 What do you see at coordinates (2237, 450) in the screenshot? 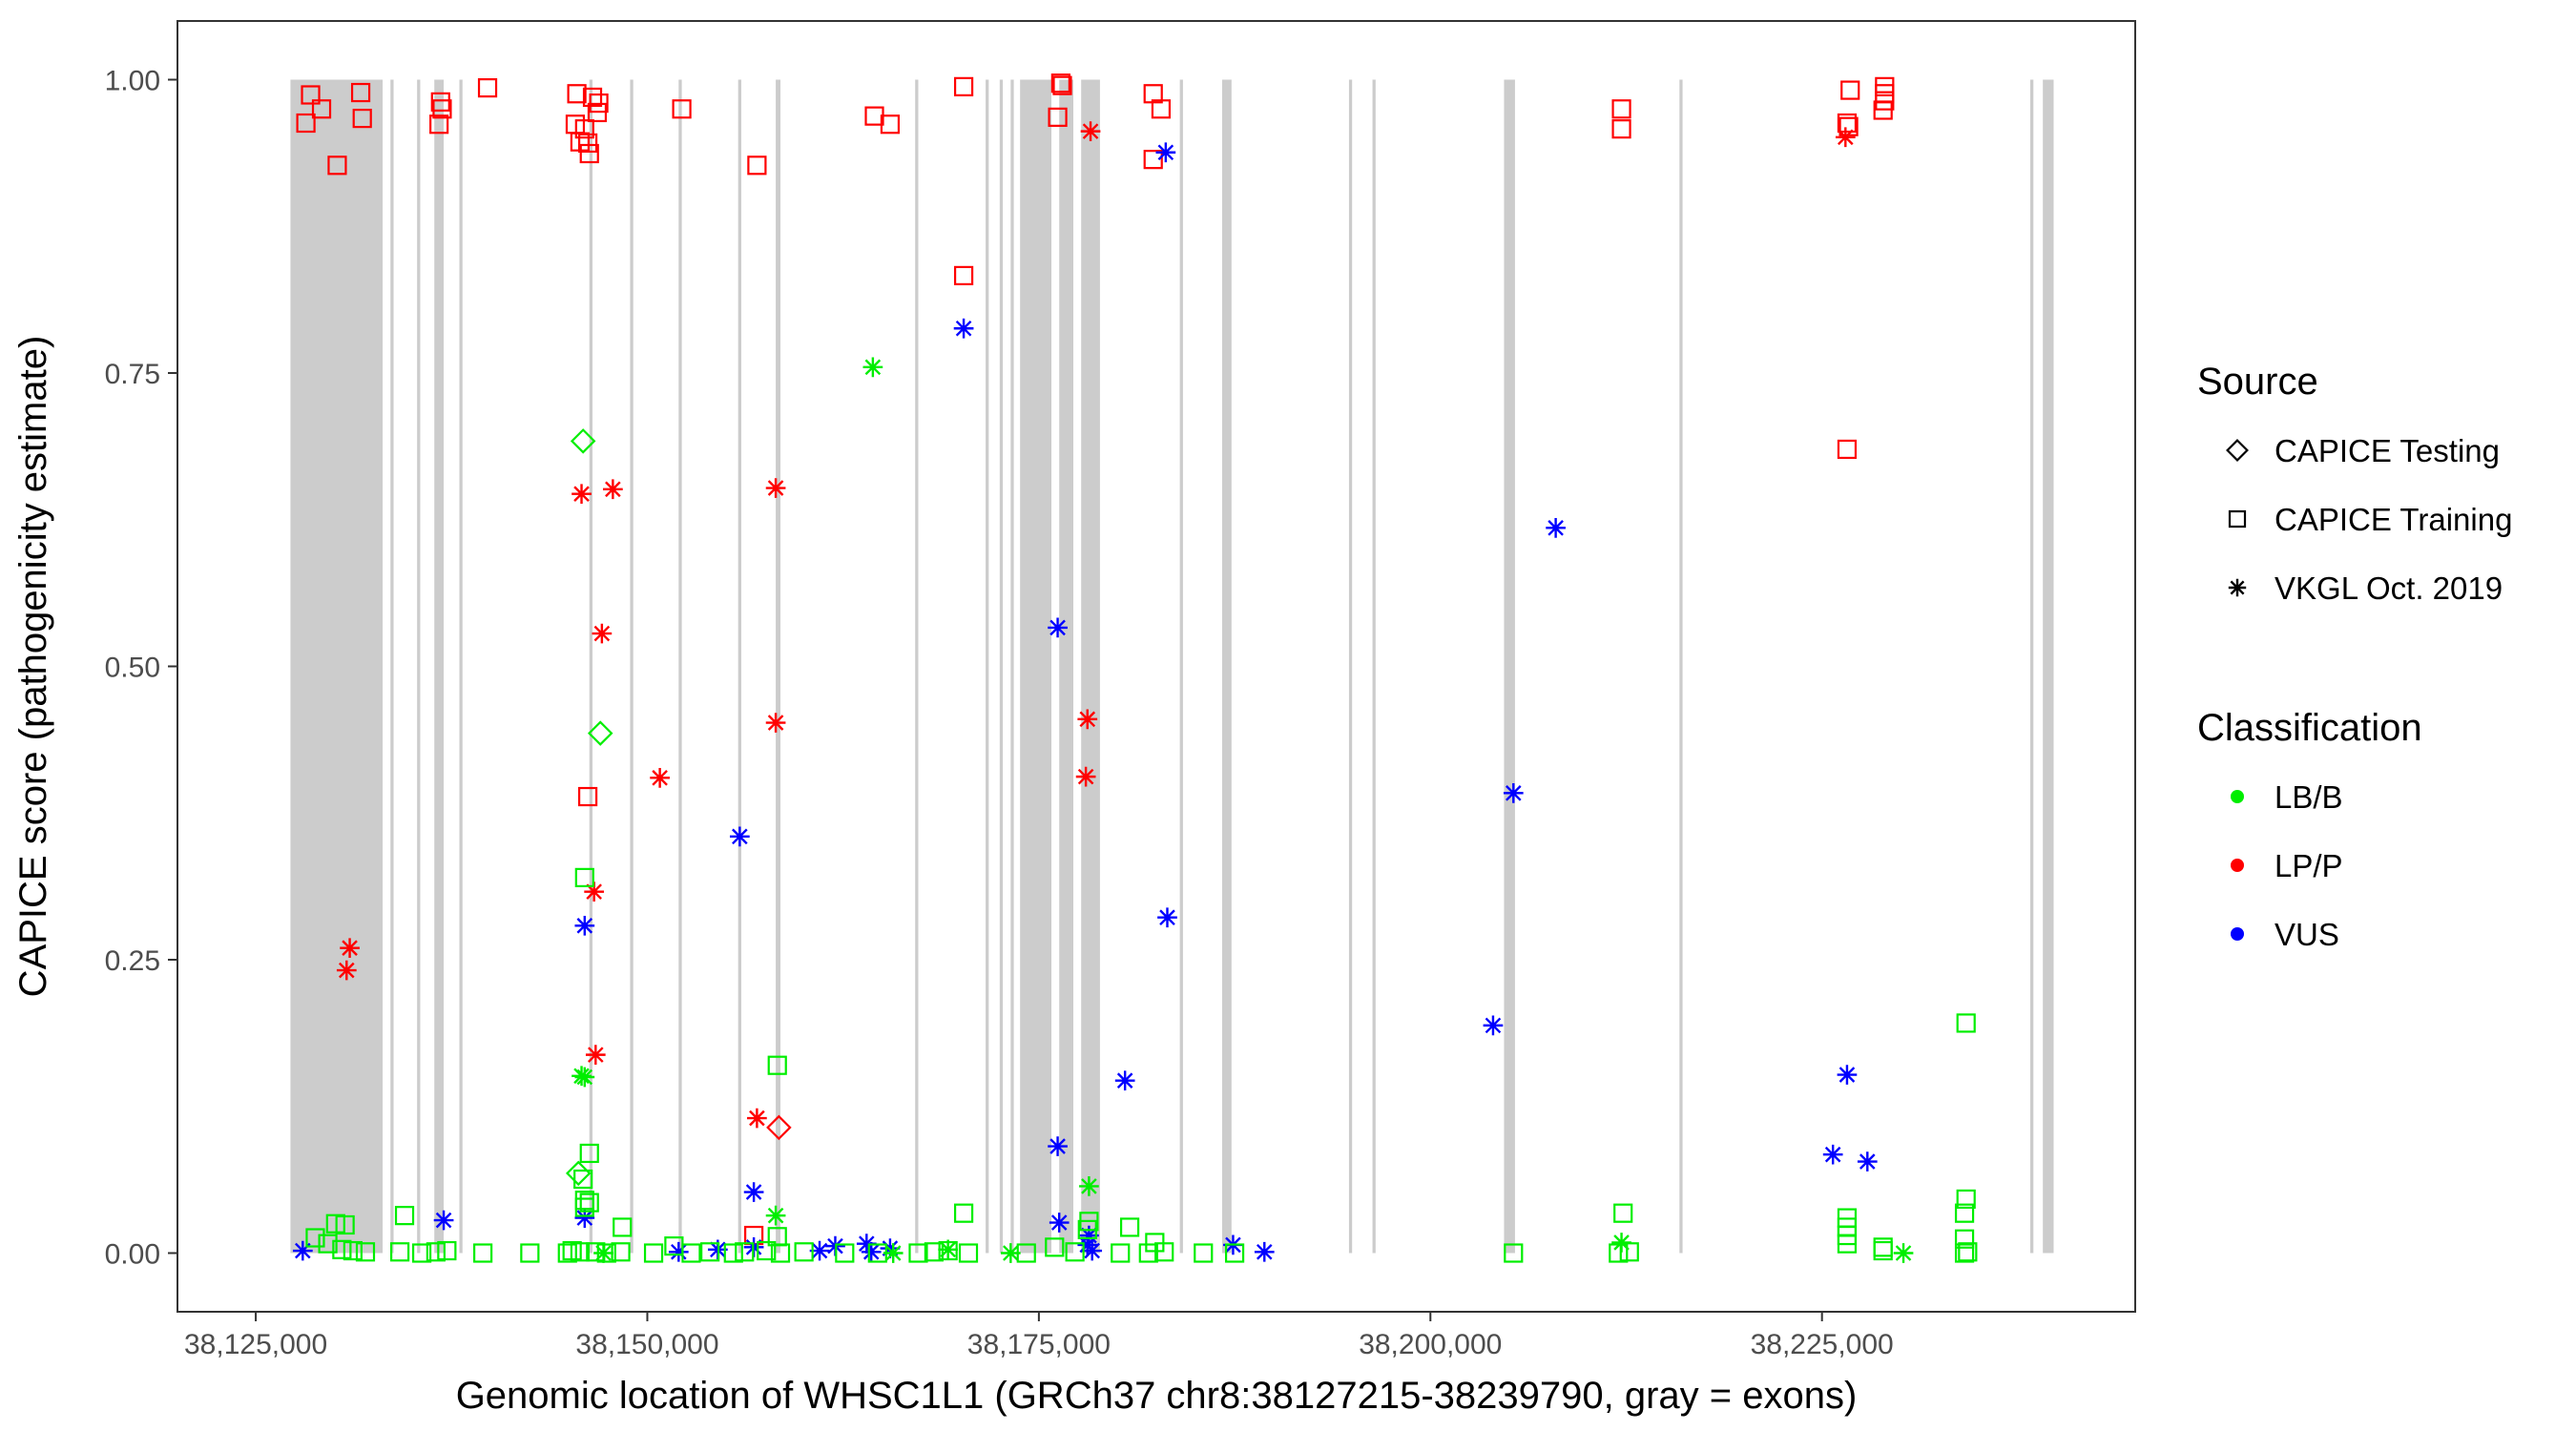
I see `legend-key-diamond` at bounding box center [2237, 450].